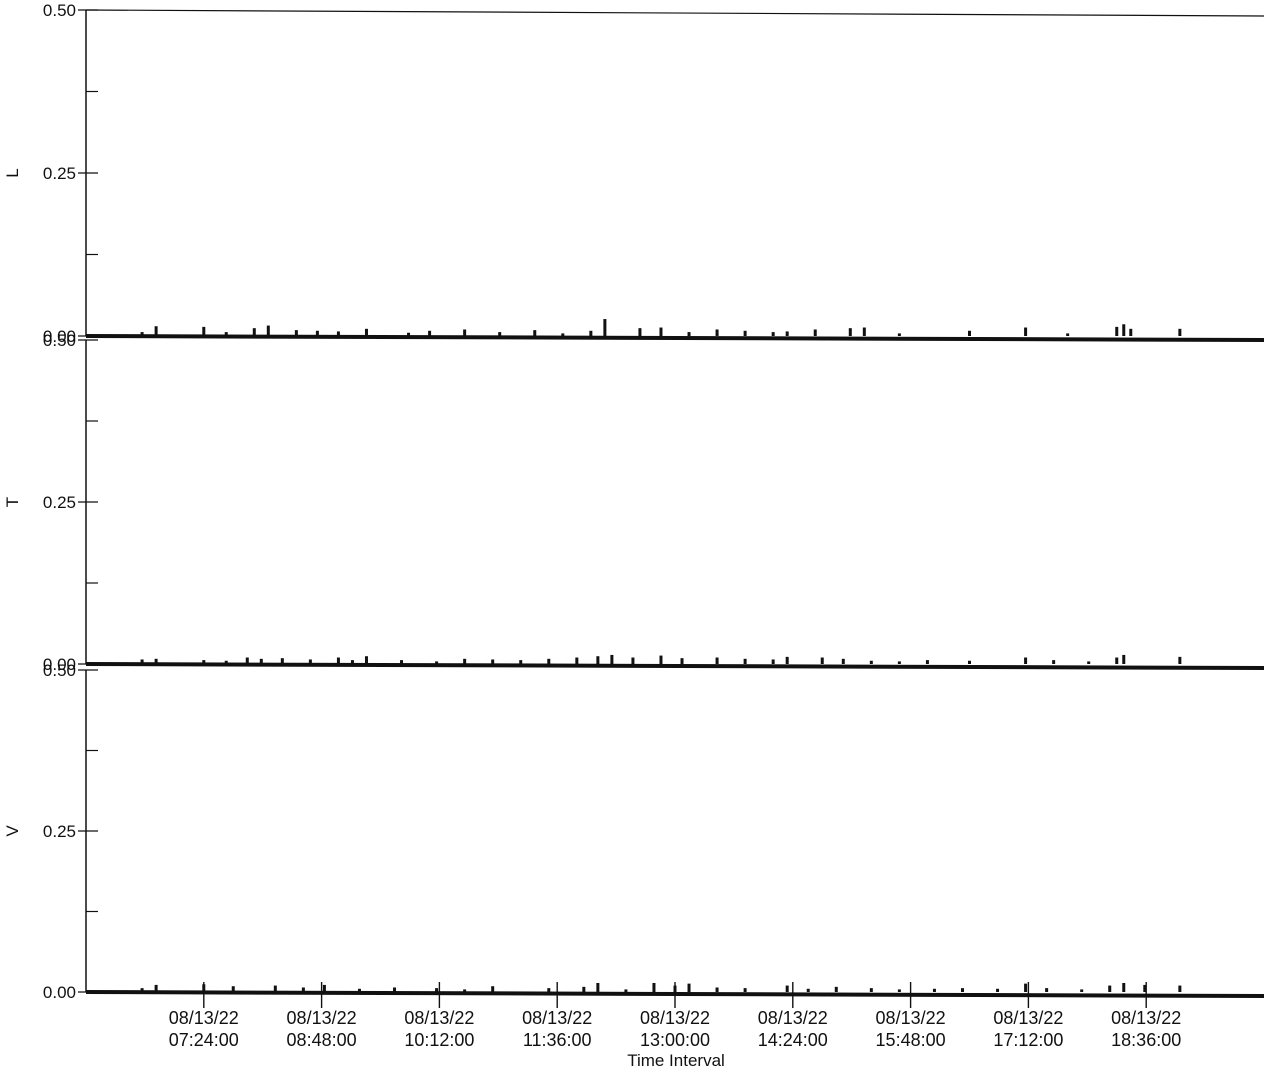 This screenshot has width=1264, height=1072. What do you see at coordinates (204, 1040) in the screenshot?
I see `x-tick-time: 07:24:00` at bounding box center [204, 1040].